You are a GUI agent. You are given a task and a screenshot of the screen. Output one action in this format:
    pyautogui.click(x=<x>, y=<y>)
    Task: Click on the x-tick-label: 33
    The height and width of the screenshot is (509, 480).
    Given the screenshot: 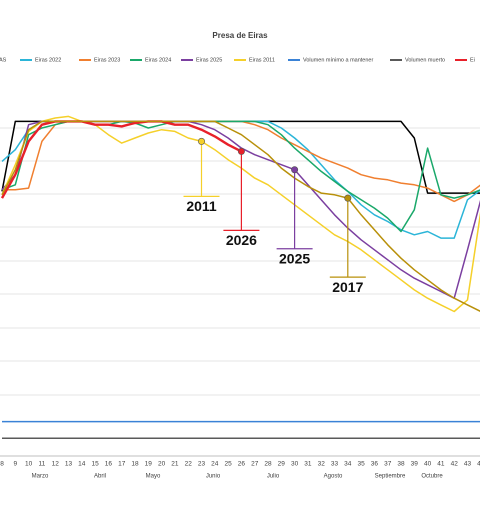 What is the action you would take?
    pyautogui.click(x=335, y=464)
    